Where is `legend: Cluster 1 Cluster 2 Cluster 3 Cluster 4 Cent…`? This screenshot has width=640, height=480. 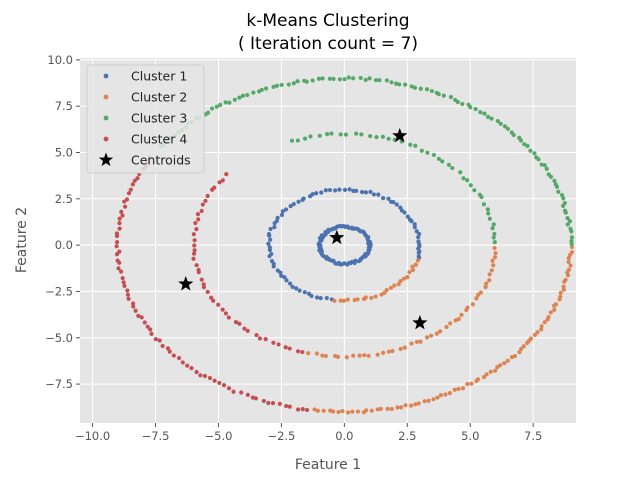
legend: Cluster 1 Cluster 2 Cluster 3 Cluster 4 Cent… is located at coordinates (145, 119).